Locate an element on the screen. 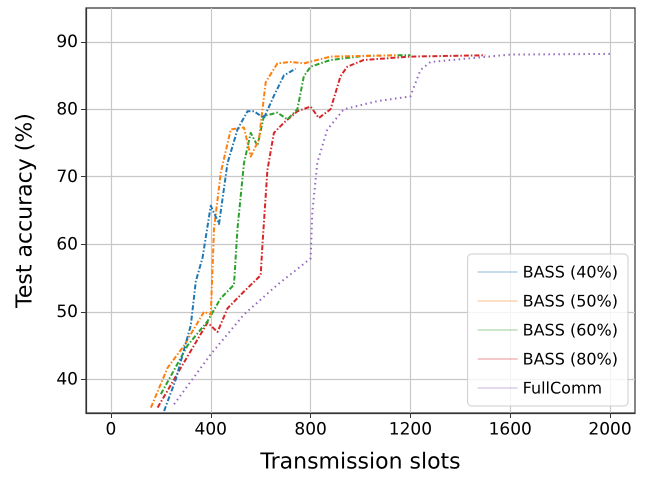  y-tick-label: 90 is located at coordinates (67, 42).